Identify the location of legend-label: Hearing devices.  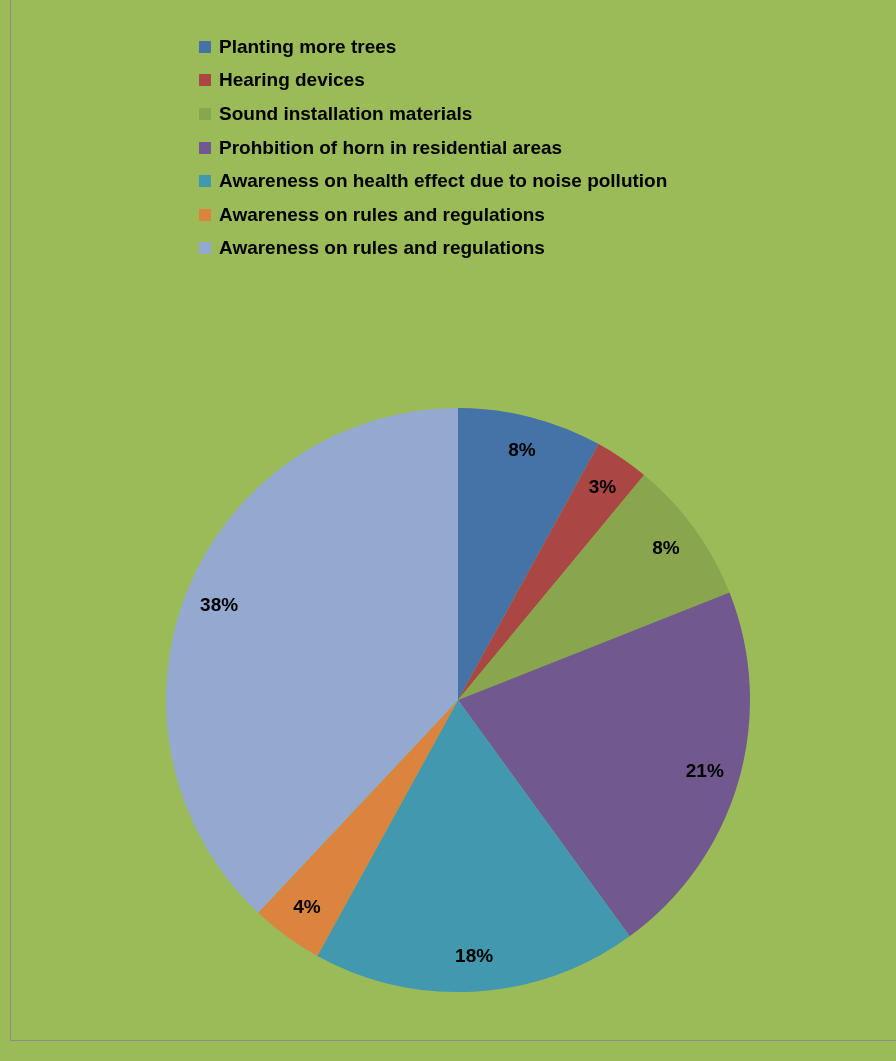
(292, 80).